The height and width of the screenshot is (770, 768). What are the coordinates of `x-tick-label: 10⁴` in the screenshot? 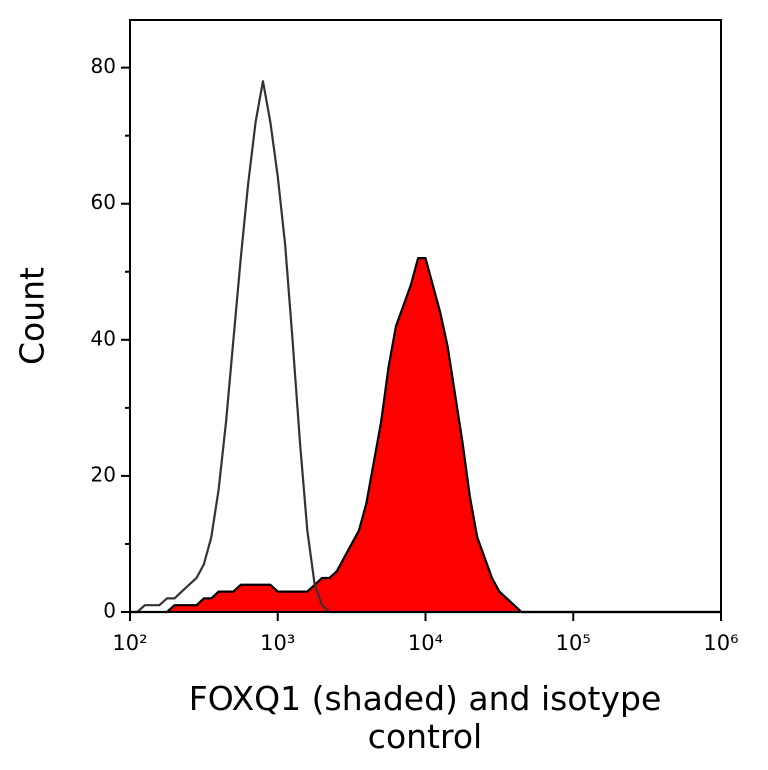 It's located at (425, 643).